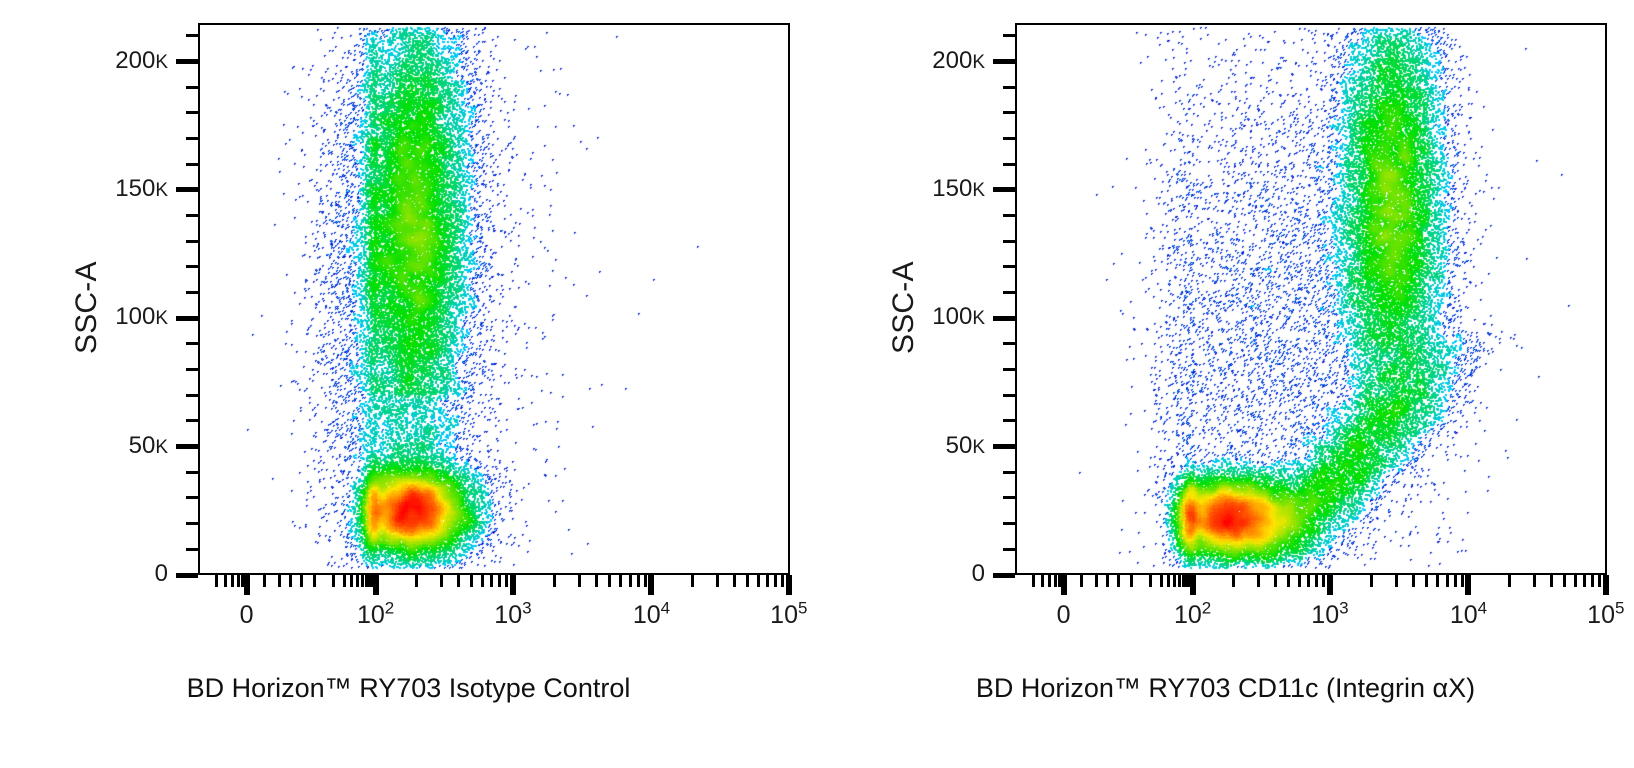 This screenshot has width=1634, height=768. What do you see at coordinates (148, 445) in the screenshot?
I see `y-tick-label: 50K` at bounding box center [148, 445].